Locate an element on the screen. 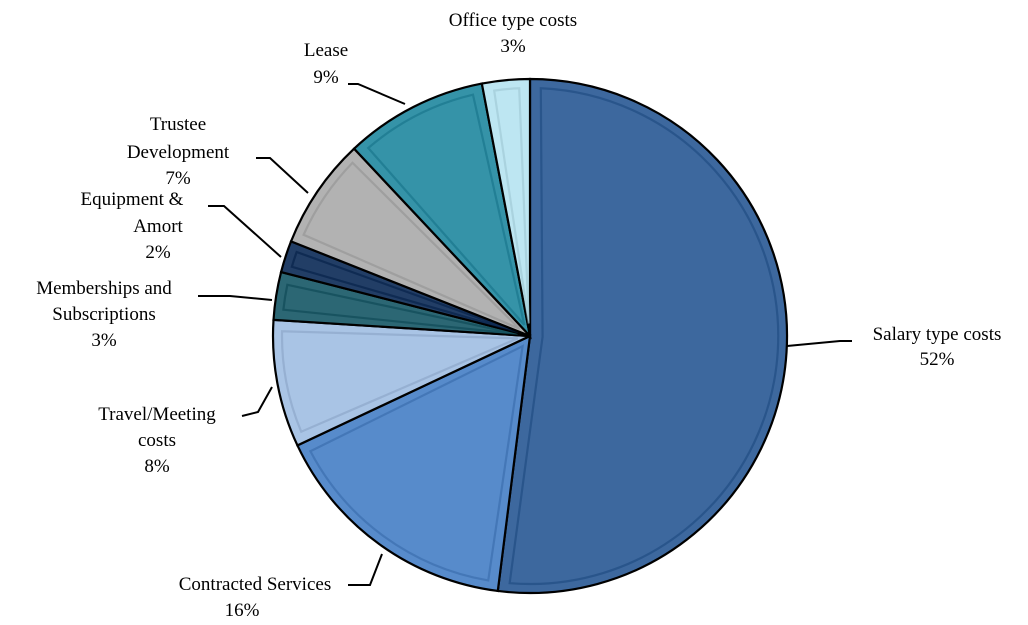 The width and height of the screenshot is (1028, 625). pie-slice-office-type-costs is located at coordinates (506, 207).